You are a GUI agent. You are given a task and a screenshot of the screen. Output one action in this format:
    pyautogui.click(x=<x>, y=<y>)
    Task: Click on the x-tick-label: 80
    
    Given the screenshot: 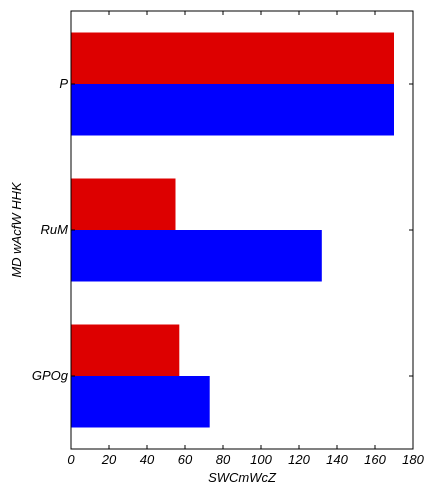 What is the action you would take?
    pyautogui.click(x=223, y=459)
    